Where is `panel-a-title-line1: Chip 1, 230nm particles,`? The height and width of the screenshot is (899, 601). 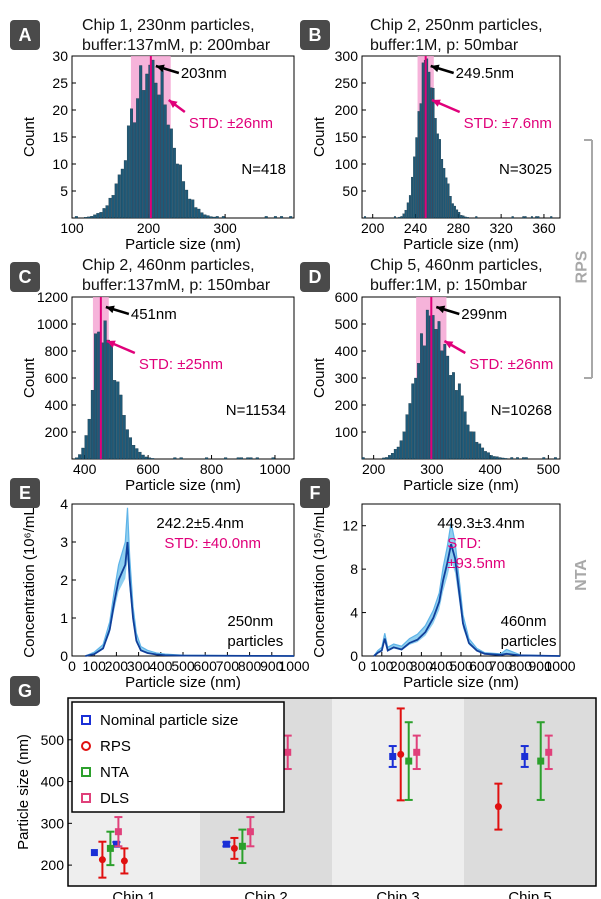
panel-a-title-line1: Chip 1, 230nm particles, is located at coordinates (168, 25).